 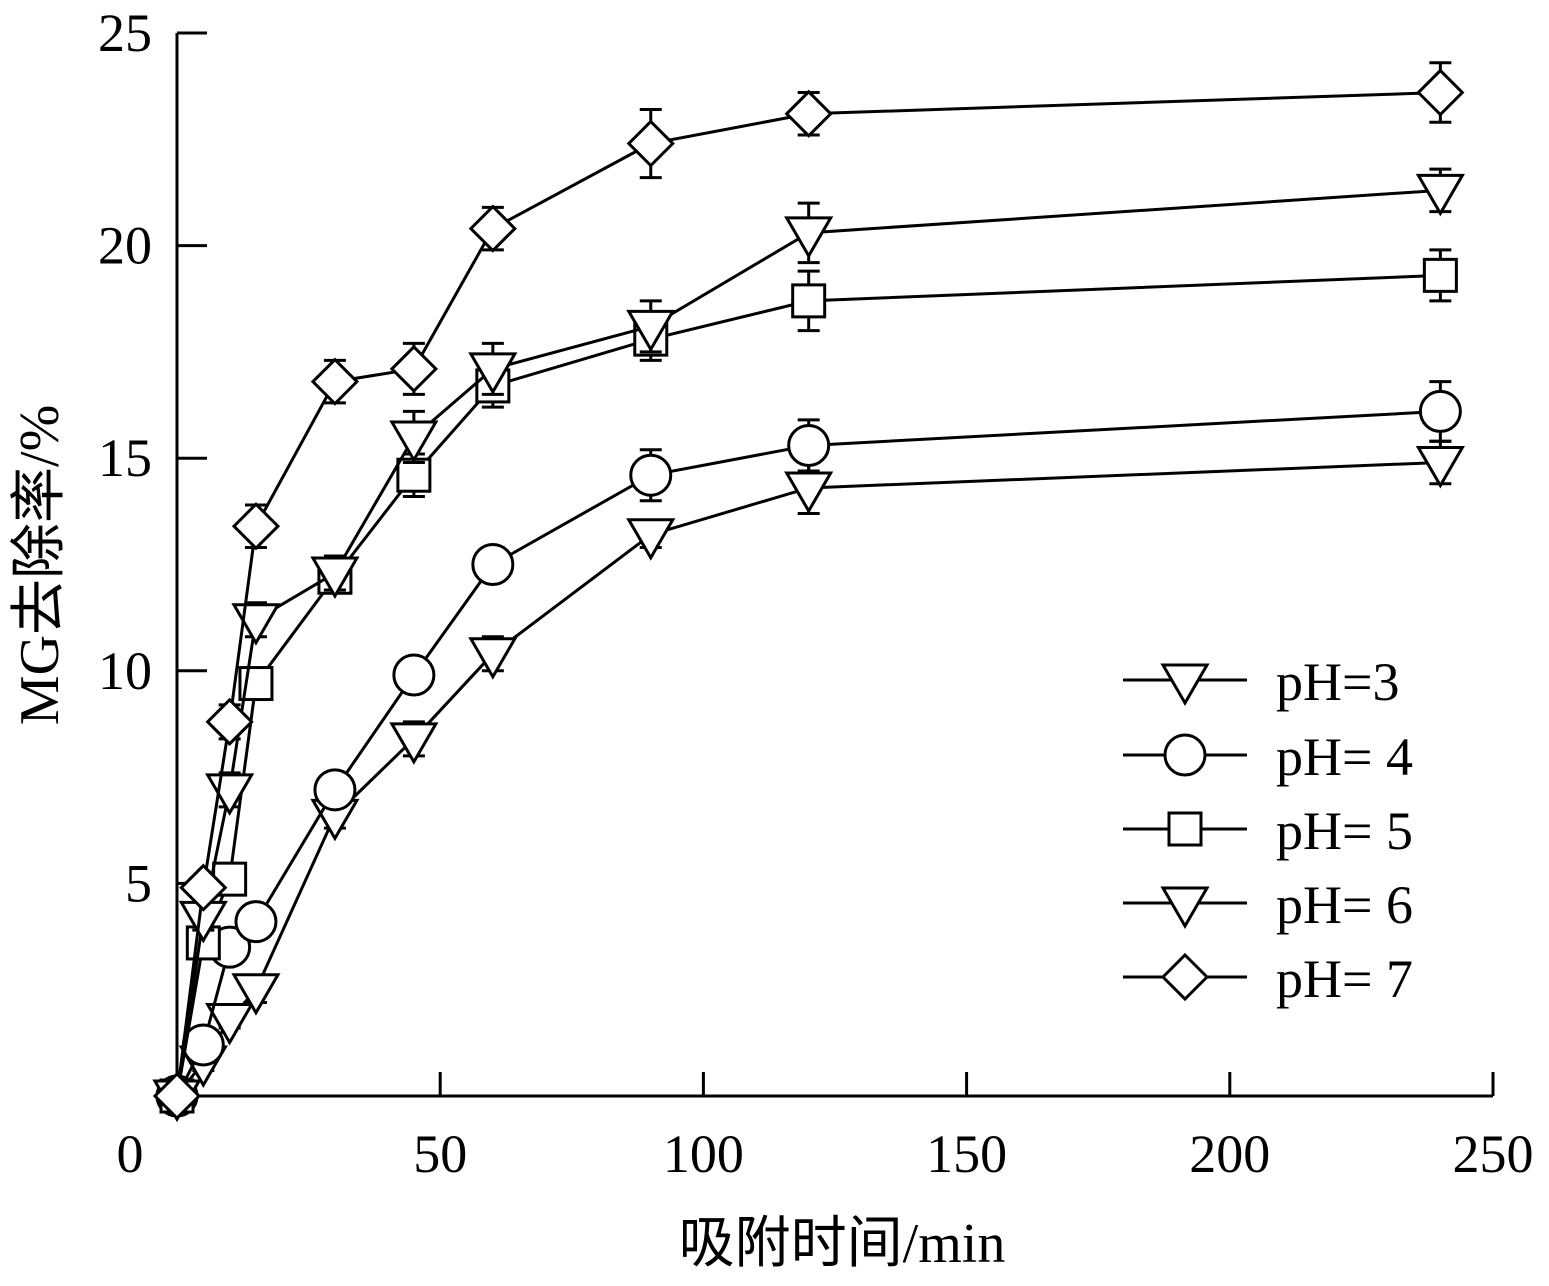 What do you see at coordinates (825, 1128) in the screenshot?
I see `x-ticks: 0 50 100 150 200 250` at bounding box center [825, 1128].